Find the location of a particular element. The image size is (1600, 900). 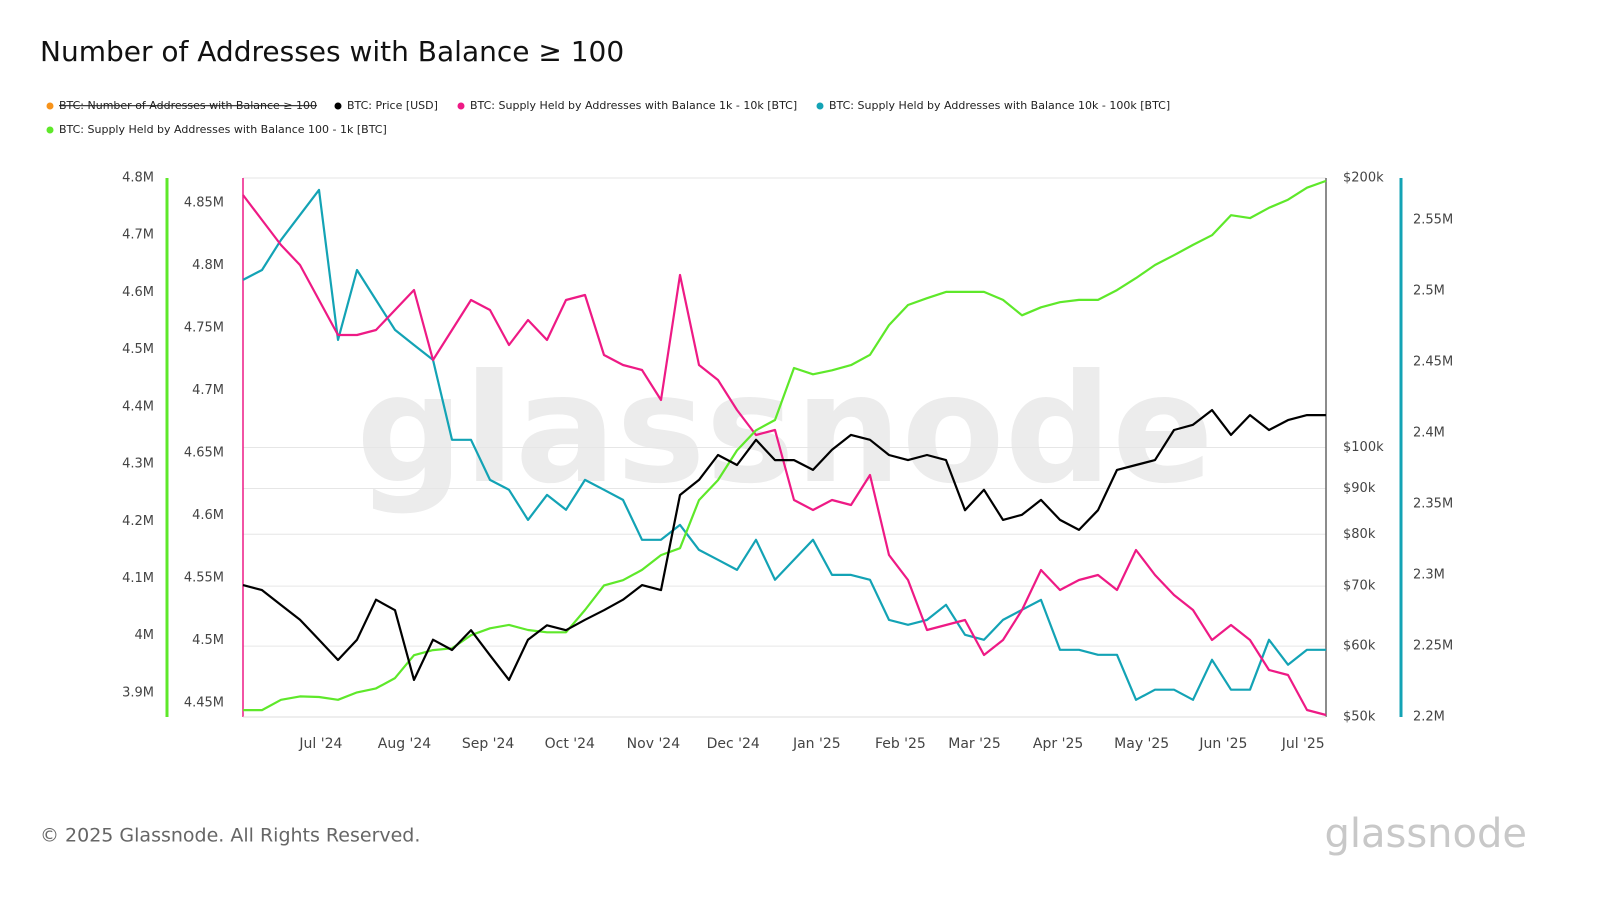

watermark: glassnode is located at coordinates (785, 430).